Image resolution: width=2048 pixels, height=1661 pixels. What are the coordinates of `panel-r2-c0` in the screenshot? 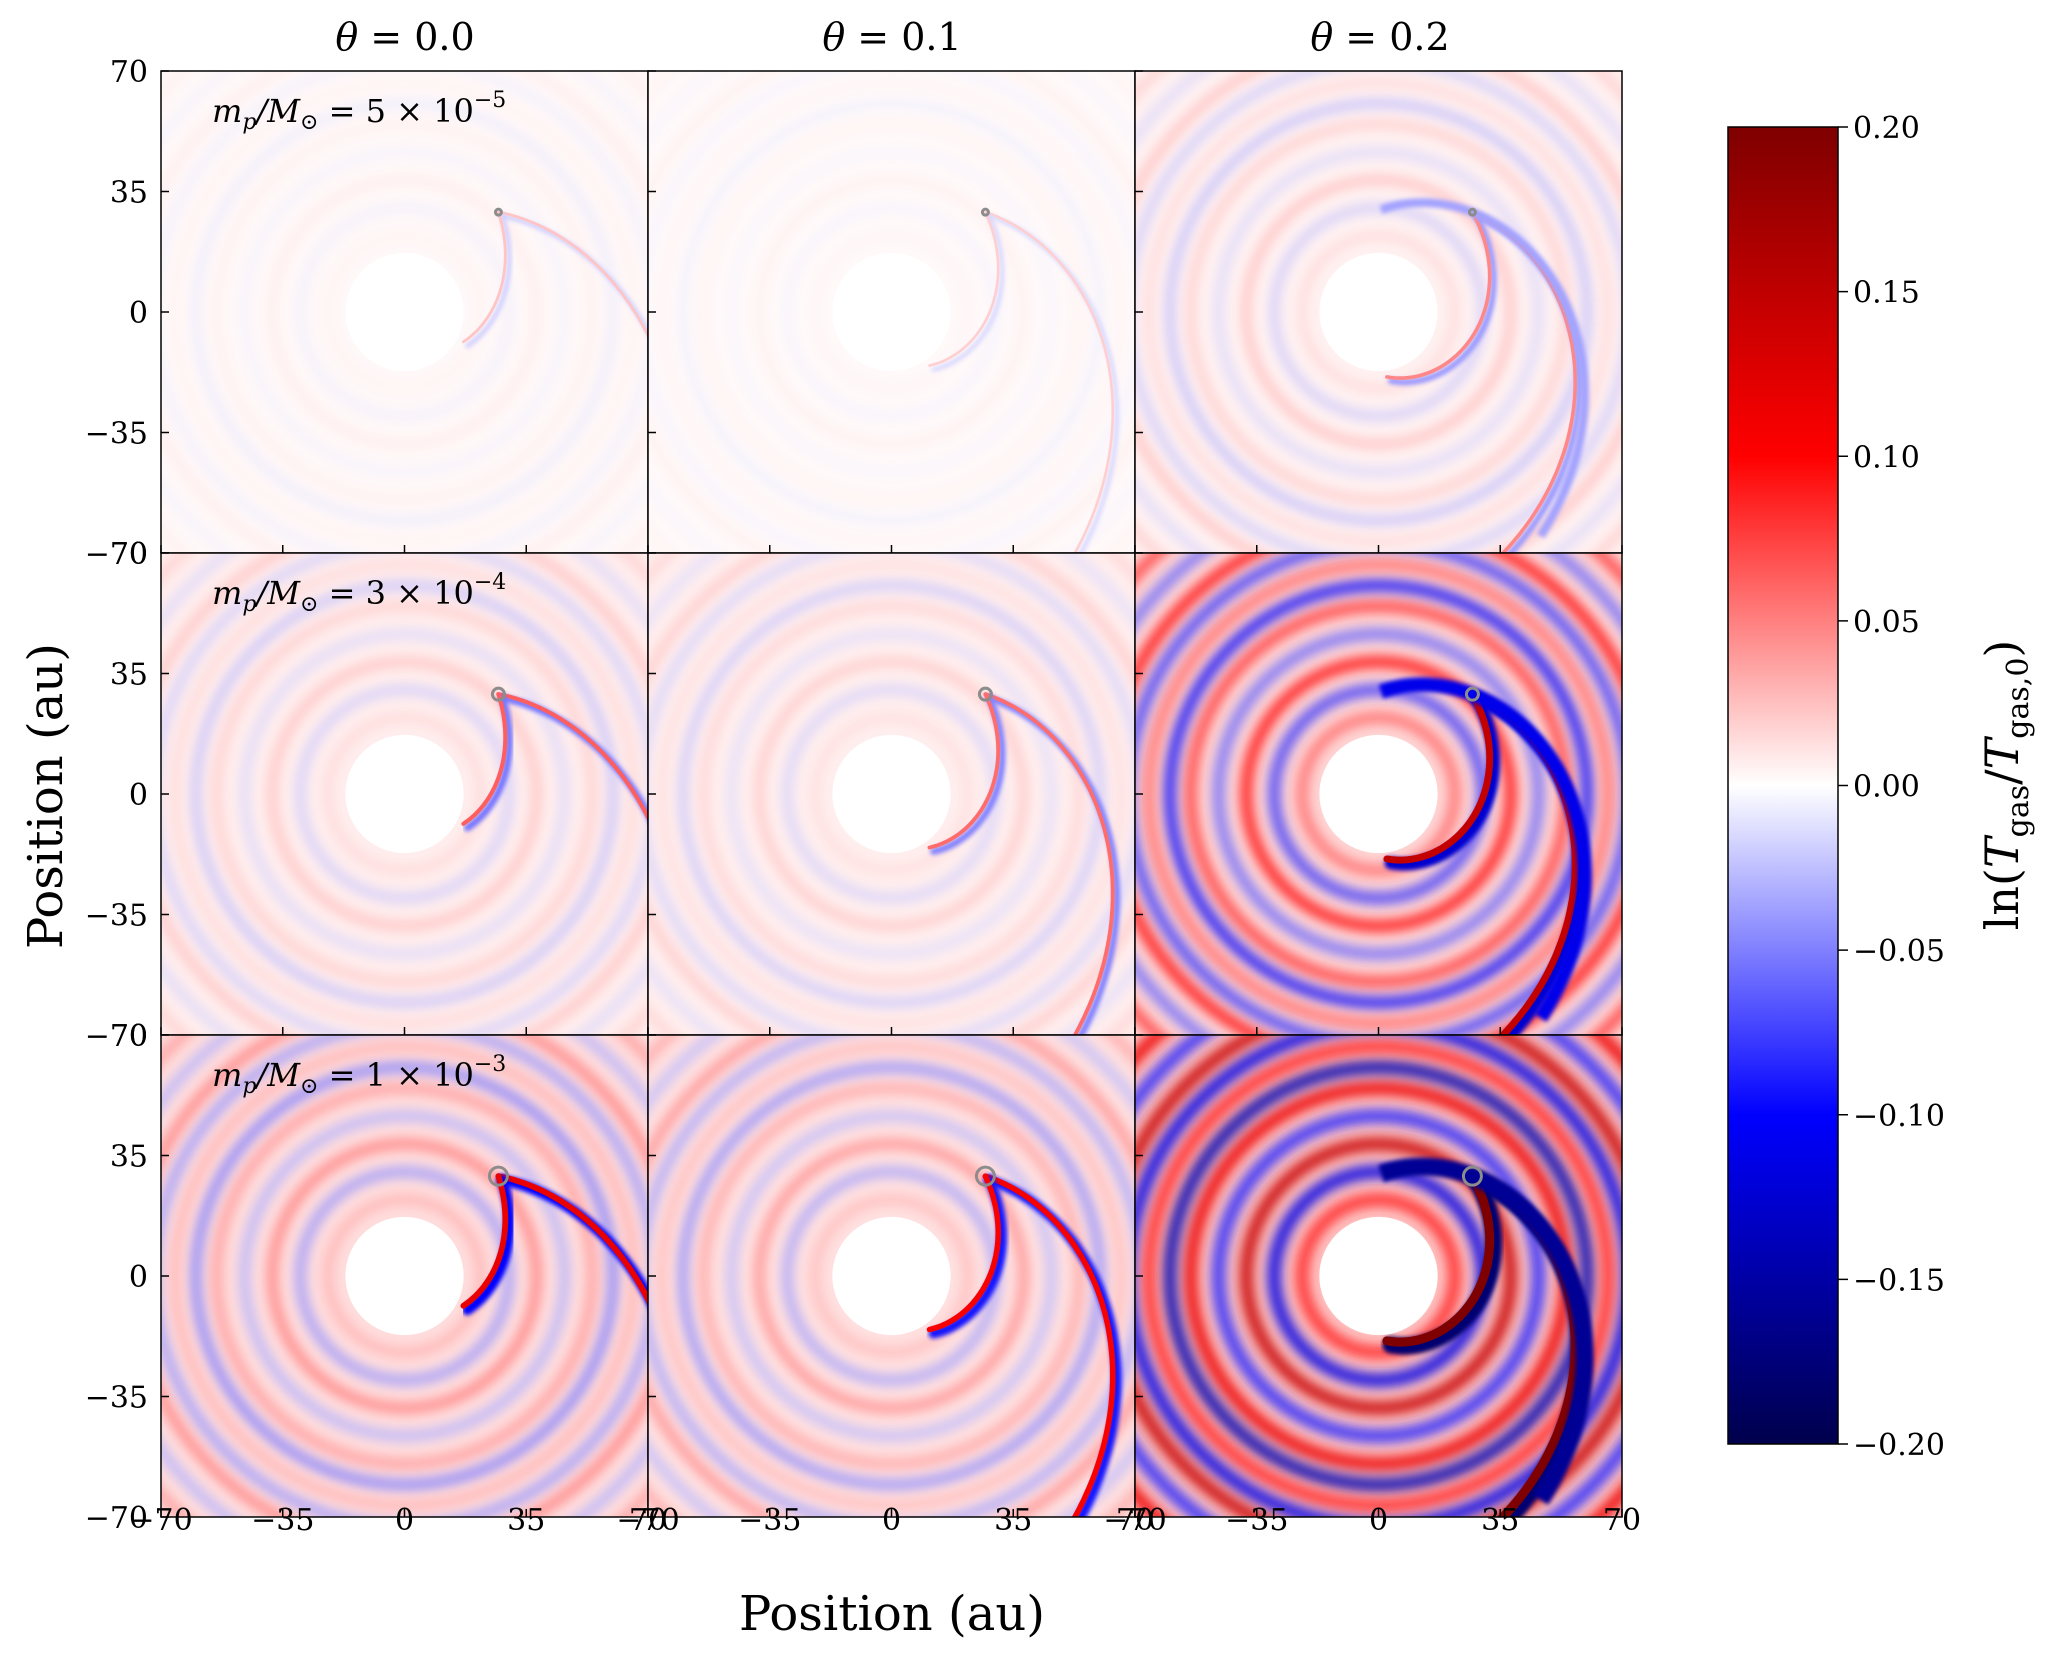 It's located at (404, 1276).